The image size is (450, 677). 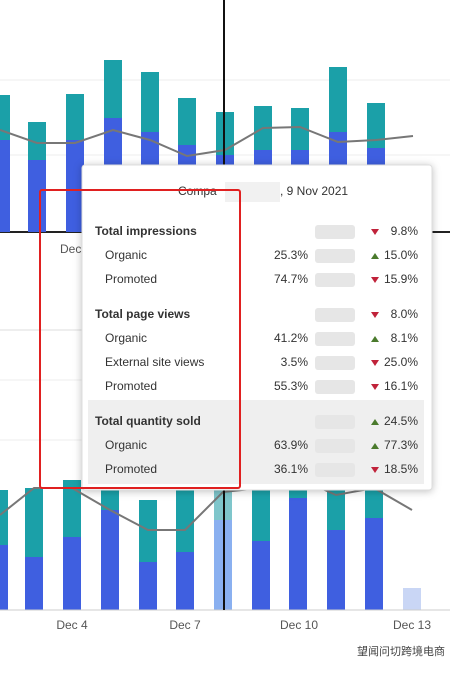 What do you see at coordinates (405, 231) in the screenshot?
I see `section-change: 9.8%` at bounding box center [405, 231].